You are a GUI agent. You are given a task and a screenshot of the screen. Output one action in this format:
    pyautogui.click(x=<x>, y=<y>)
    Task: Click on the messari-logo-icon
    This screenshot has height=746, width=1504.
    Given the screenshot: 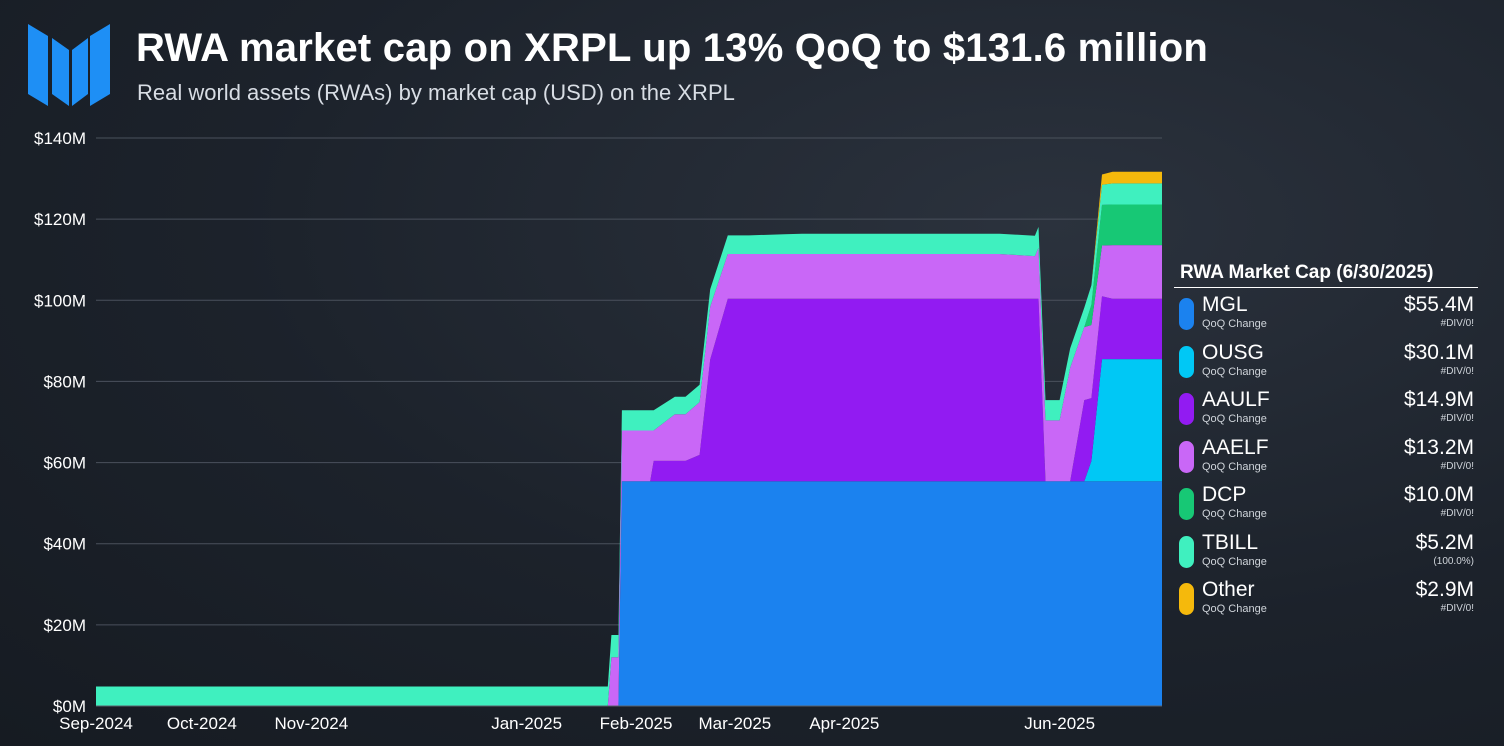 What is the action you would take?
    pyautogui.click(x=69, y=65)
    